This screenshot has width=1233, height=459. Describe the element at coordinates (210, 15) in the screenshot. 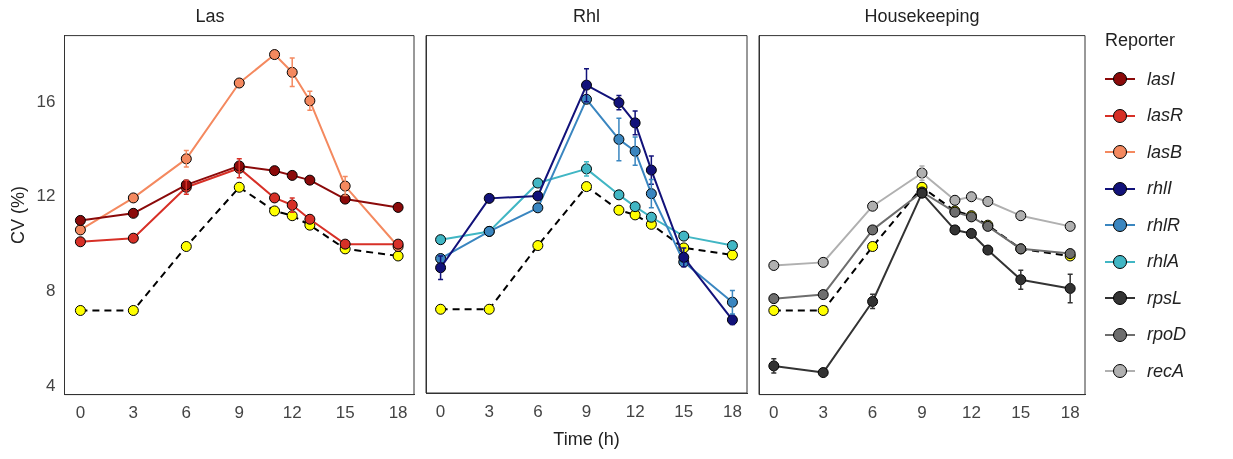

I see `chart-title: Las` at that location.